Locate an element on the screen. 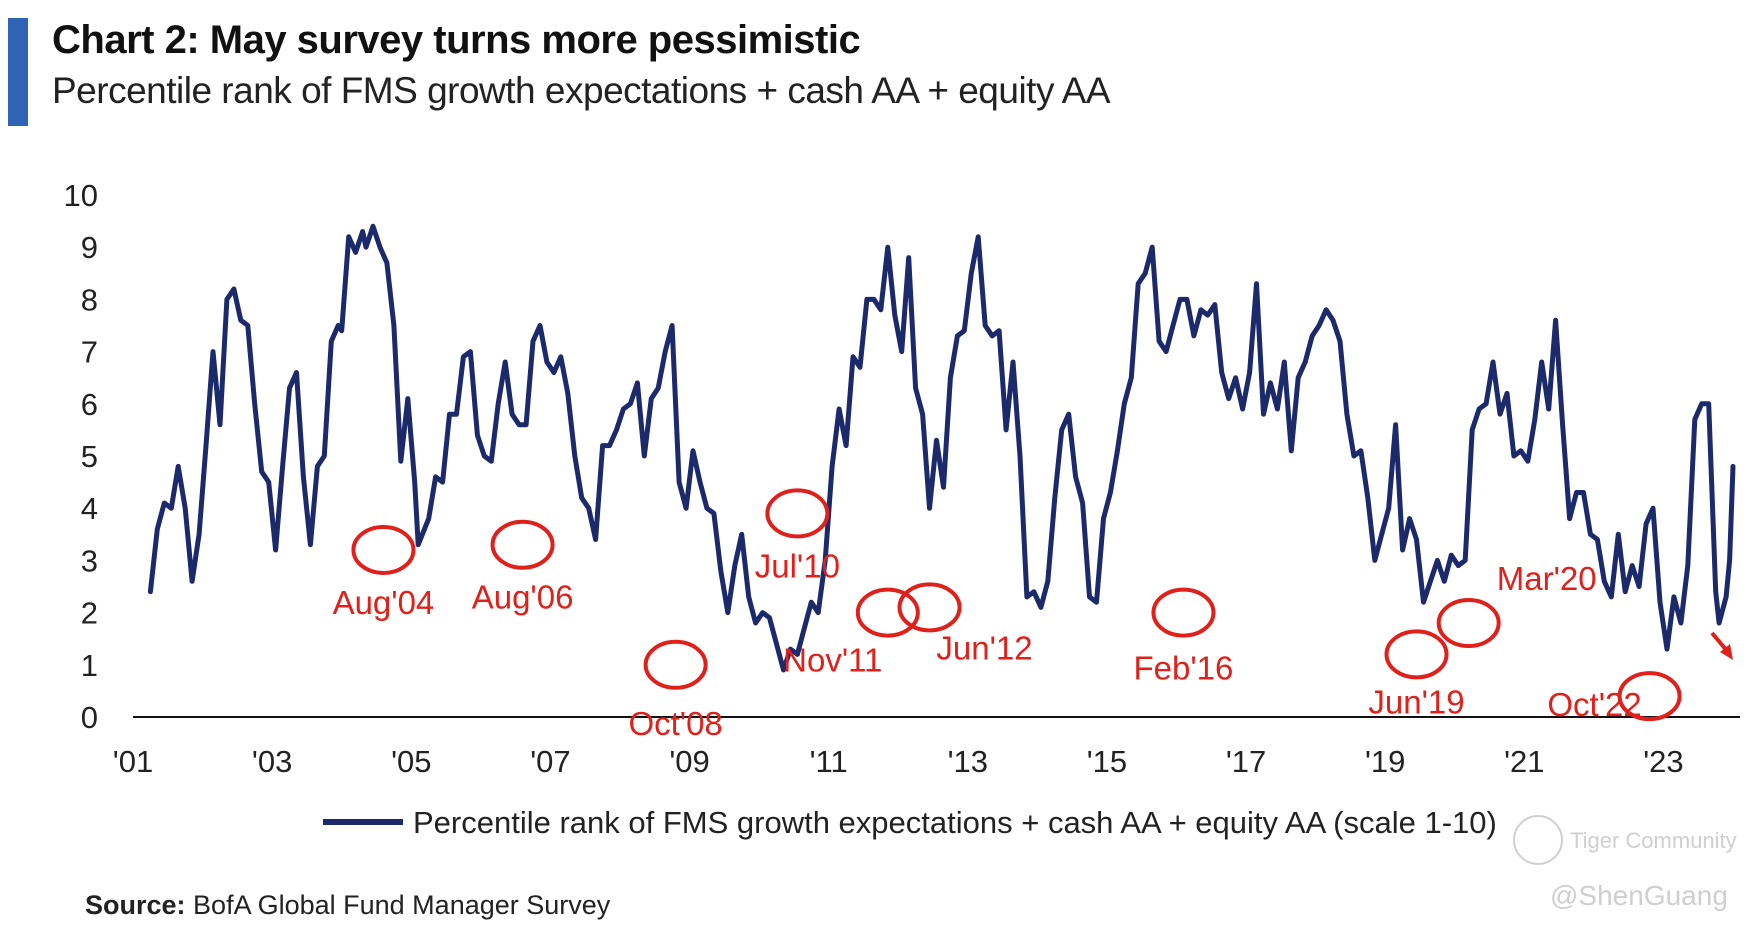 The image size is (1762, 937). x-tick-label: '09 is located at coordinates (689, 761).